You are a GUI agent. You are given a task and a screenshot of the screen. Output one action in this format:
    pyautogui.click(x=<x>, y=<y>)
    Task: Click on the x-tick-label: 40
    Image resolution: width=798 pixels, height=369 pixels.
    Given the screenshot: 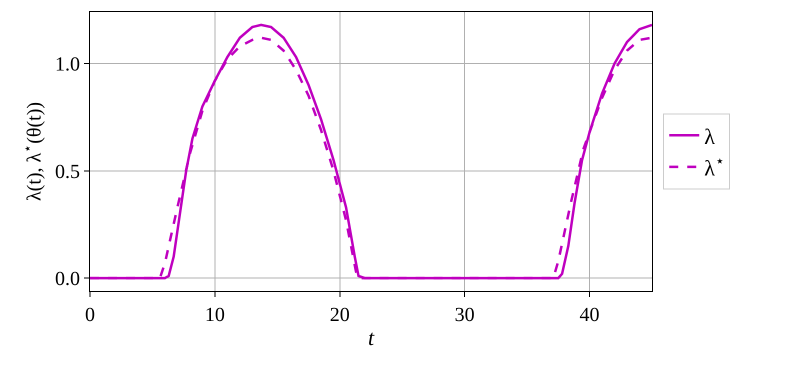 What is the action you would take?
    pyautogui.click(x=590, y=315)
    